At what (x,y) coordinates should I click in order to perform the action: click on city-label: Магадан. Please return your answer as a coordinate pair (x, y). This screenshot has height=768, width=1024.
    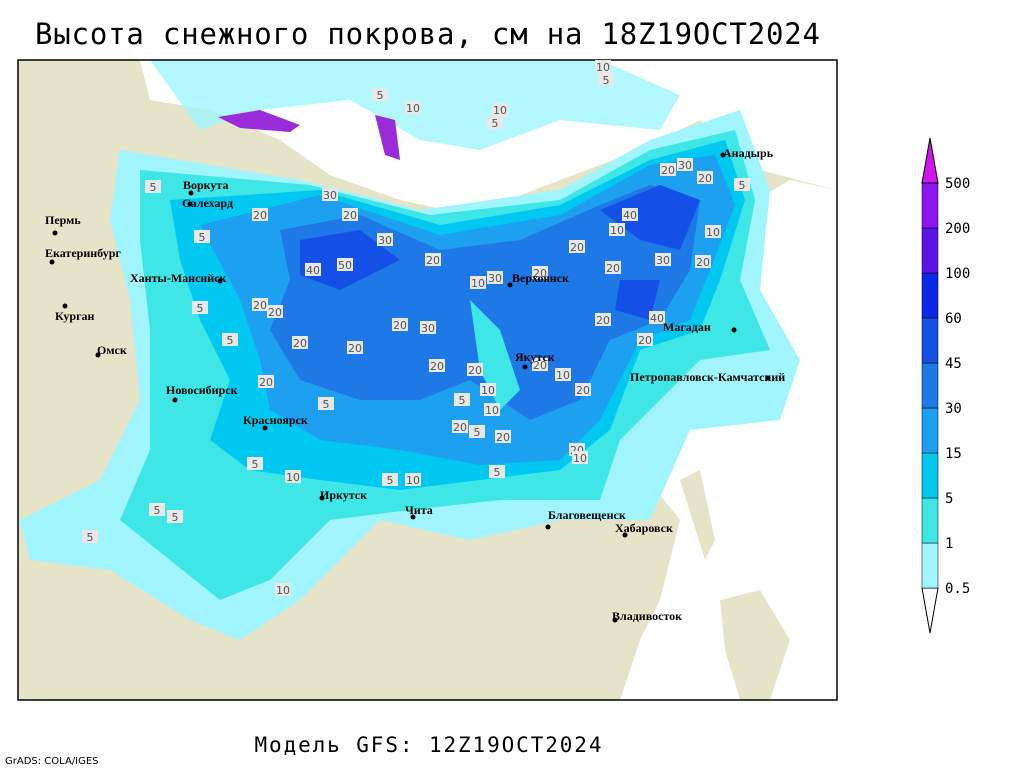
    Looking at the image, I should click on (687, 327).